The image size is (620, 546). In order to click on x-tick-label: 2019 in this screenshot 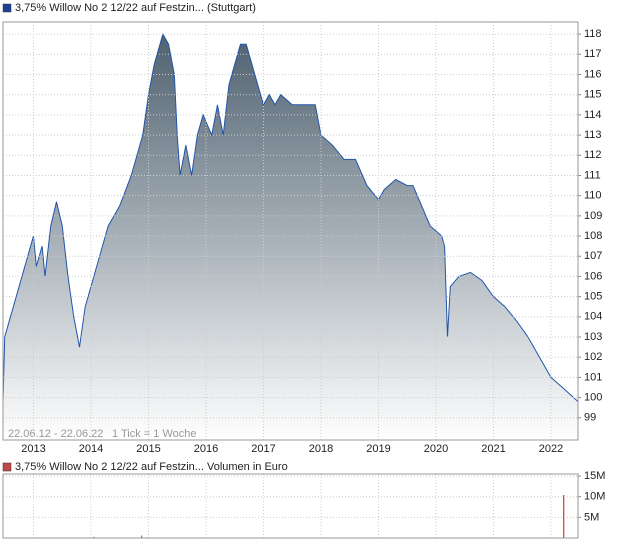, I will do `click(378, 449)`.